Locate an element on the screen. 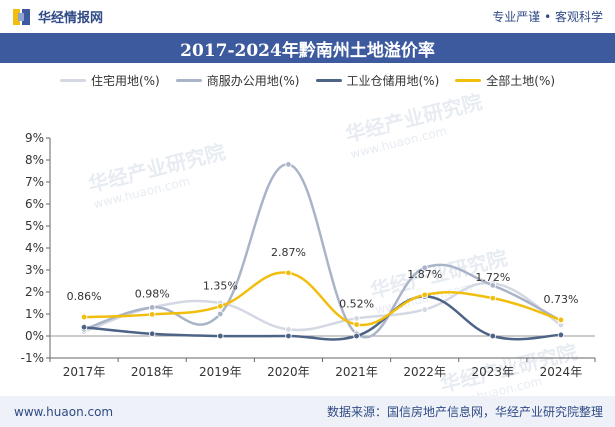  y-tick-label: 3% is located at coordinates (34, 270).